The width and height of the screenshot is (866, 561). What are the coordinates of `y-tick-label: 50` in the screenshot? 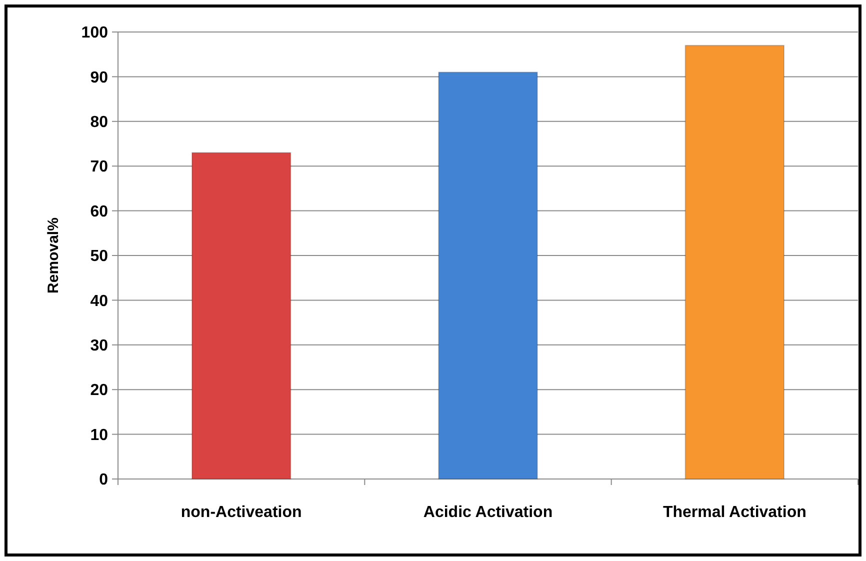 It's located at (99, 257).